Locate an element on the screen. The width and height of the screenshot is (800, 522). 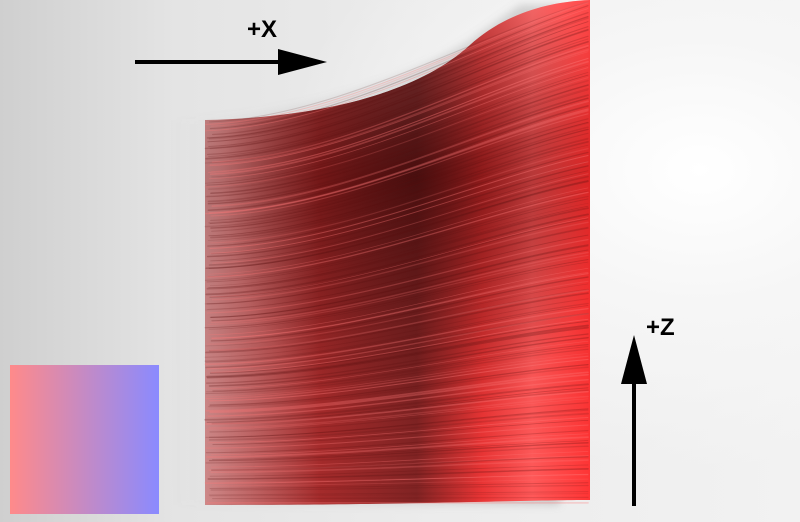
x-axis-label: +X is located at coordinates (262, 29).